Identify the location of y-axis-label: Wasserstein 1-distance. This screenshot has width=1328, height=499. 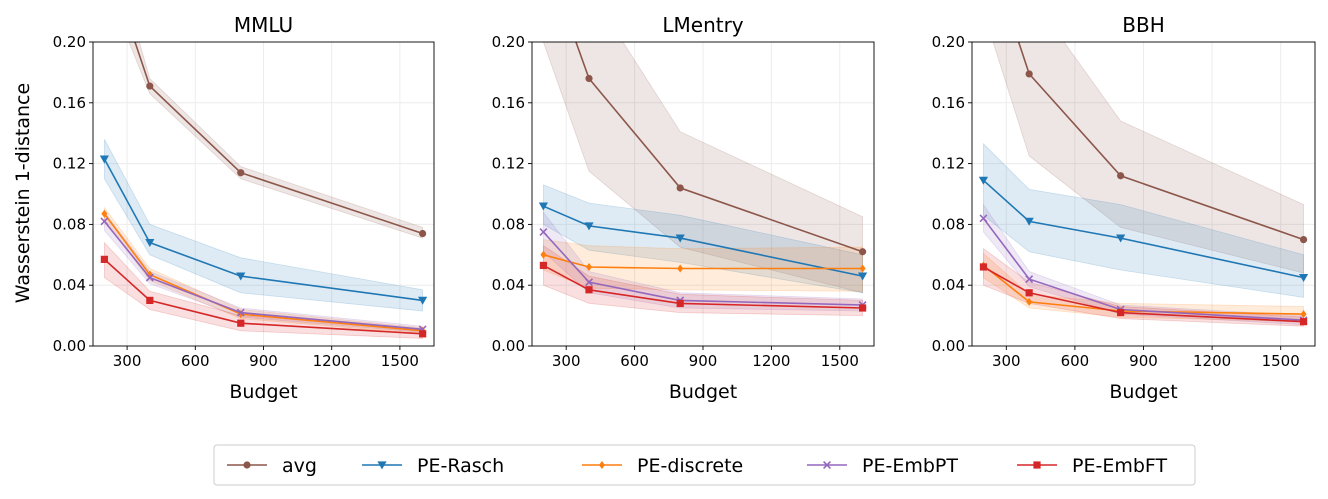
(23, 193).